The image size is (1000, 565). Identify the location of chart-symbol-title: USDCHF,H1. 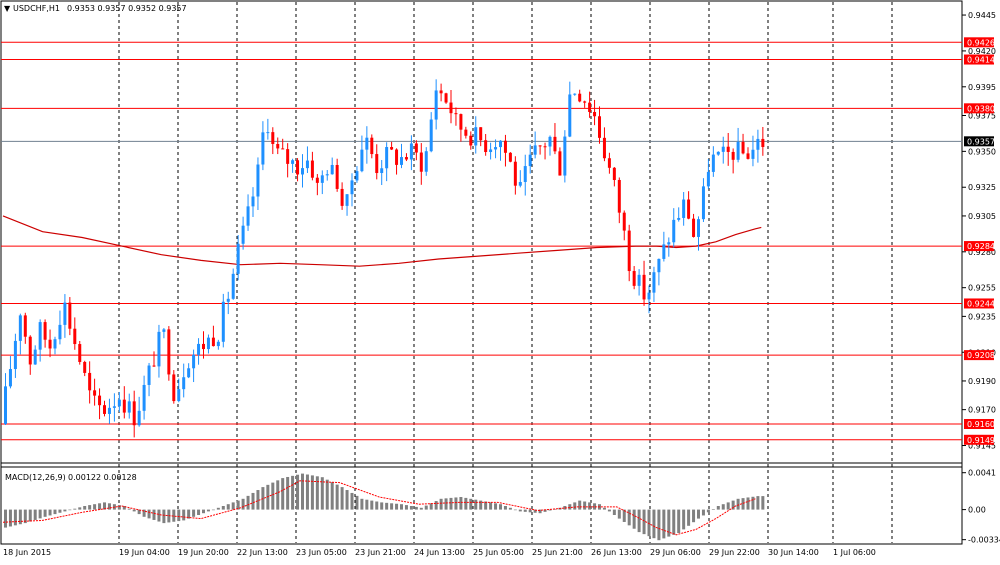
(36, 8).